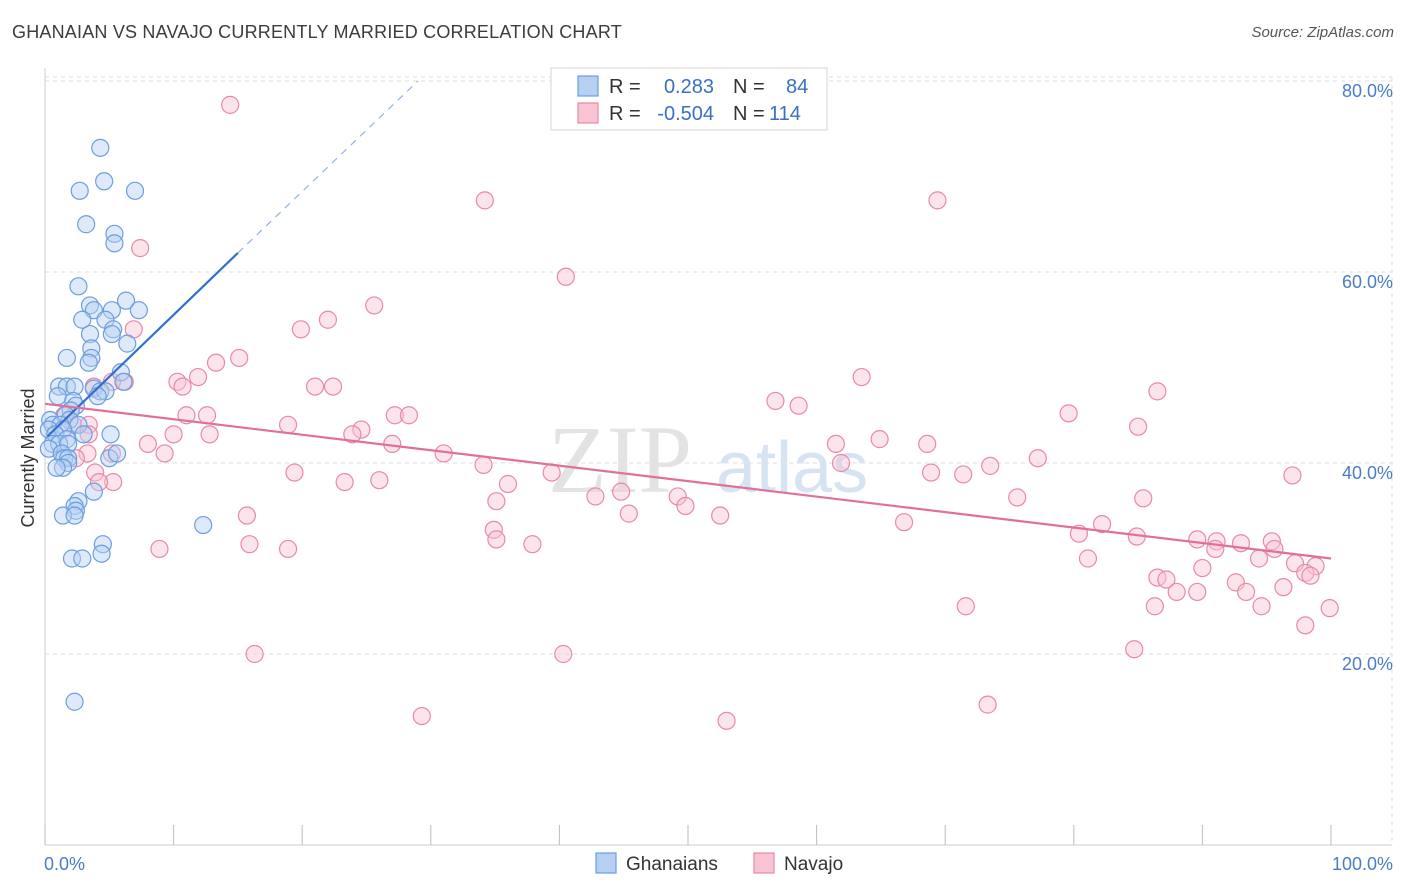 Image resolution: width=1406 pixels, height=892 pixels. What do you see at coordinates (749, 114) in the screenshot?
I see `stats-legend-n-label-navajo: N =` at bounding box center [749, 114].